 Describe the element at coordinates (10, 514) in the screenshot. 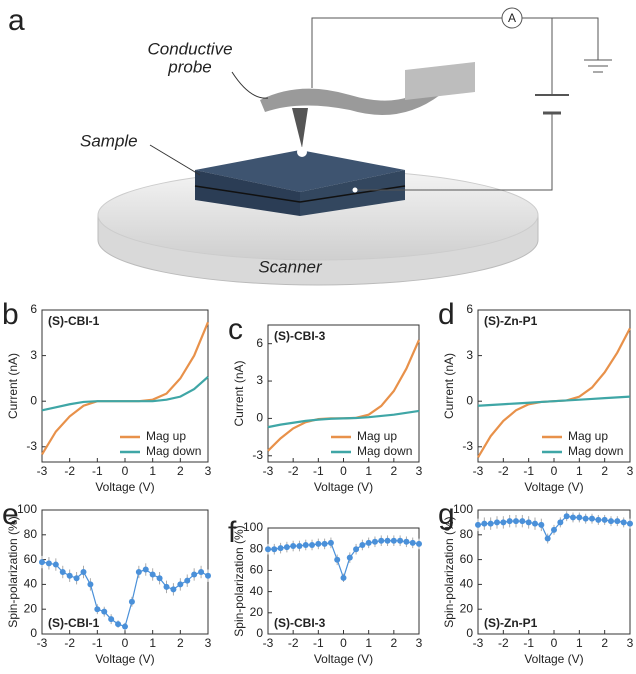

I see `panel-label: e` at that location.